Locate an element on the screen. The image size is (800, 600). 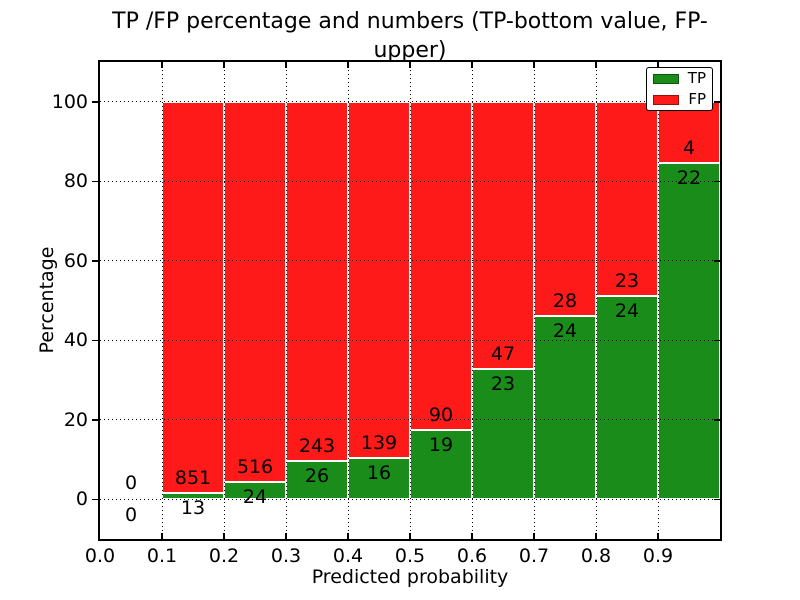
x-tick-label: 0.8 is located at coordinates (596, 556).